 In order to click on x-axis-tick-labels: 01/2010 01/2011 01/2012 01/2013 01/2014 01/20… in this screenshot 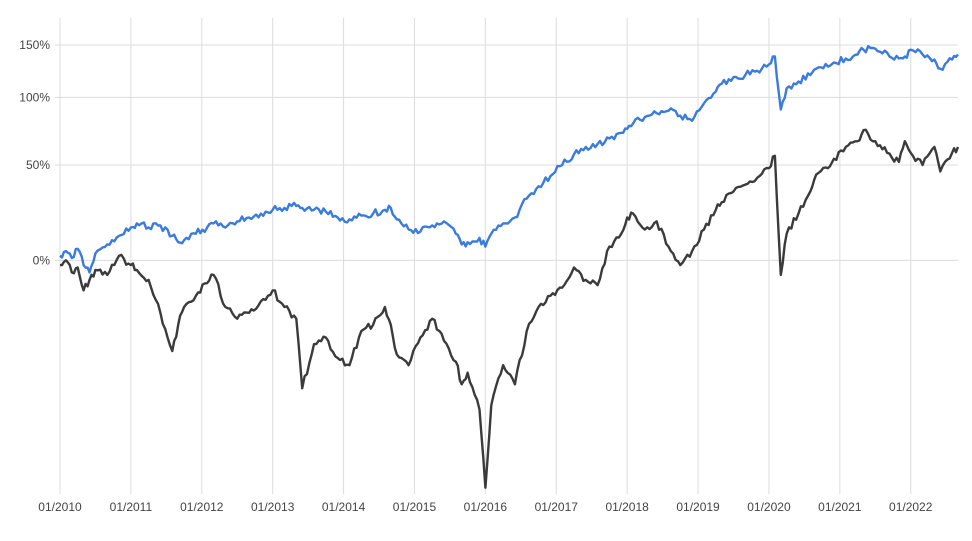, I will do `click(485, 507)`.